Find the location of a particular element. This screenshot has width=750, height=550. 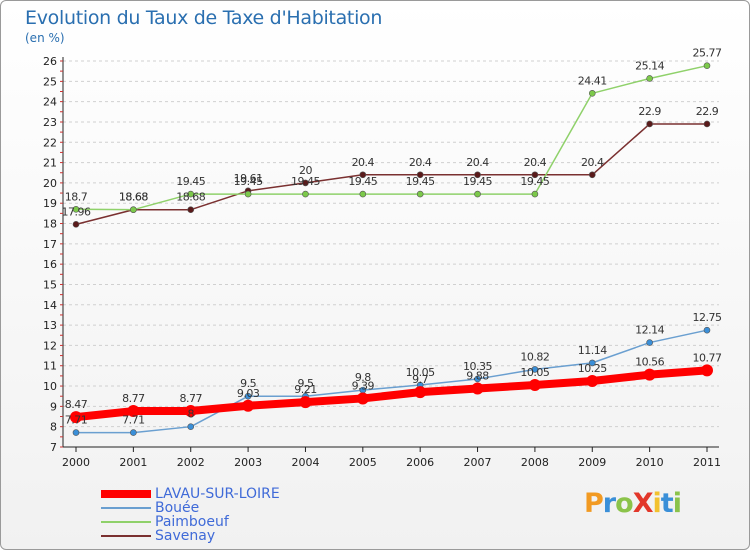

logo-letter: r is located at coordinates (609, 503).